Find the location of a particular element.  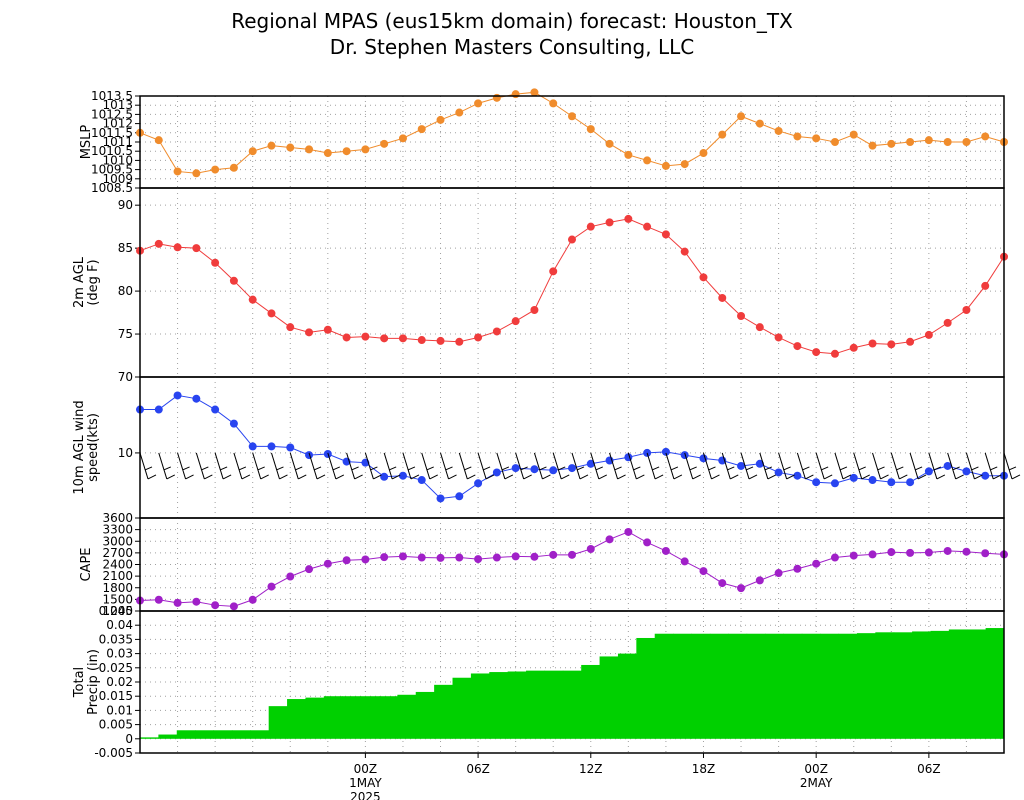

y-tick-label: 0.04 is located at coordinates (119, 625).